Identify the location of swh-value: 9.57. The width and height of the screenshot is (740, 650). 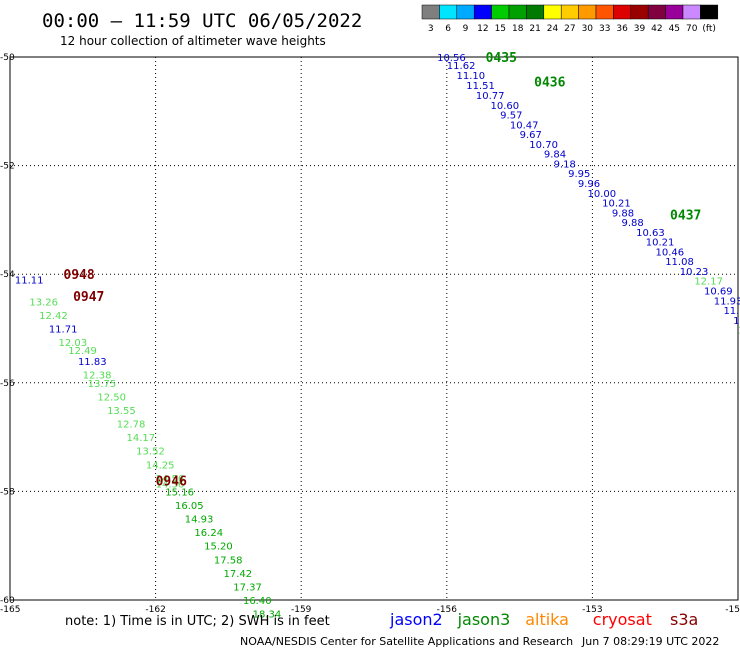
(511, 116).